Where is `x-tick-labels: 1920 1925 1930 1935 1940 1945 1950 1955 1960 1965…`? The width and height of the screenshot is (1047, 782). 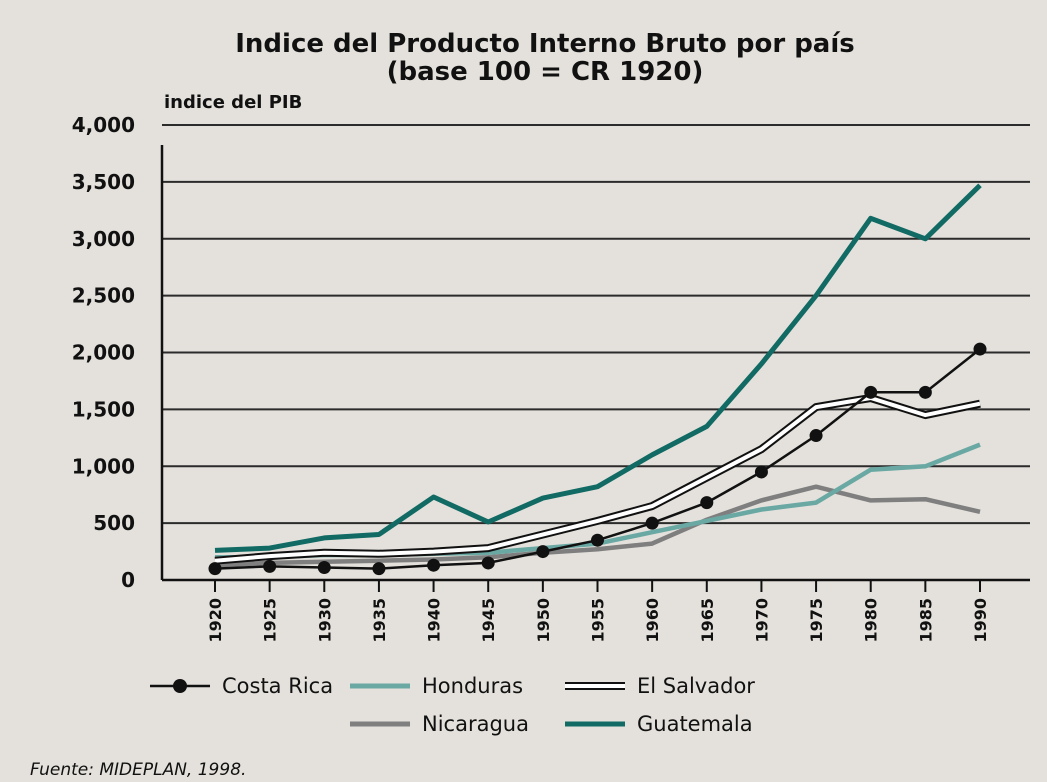 x-tick-labels: 1920 1925 1930 1935 1940 1945 1950 1955 1960 1965… is located at coordinates (598, 611).